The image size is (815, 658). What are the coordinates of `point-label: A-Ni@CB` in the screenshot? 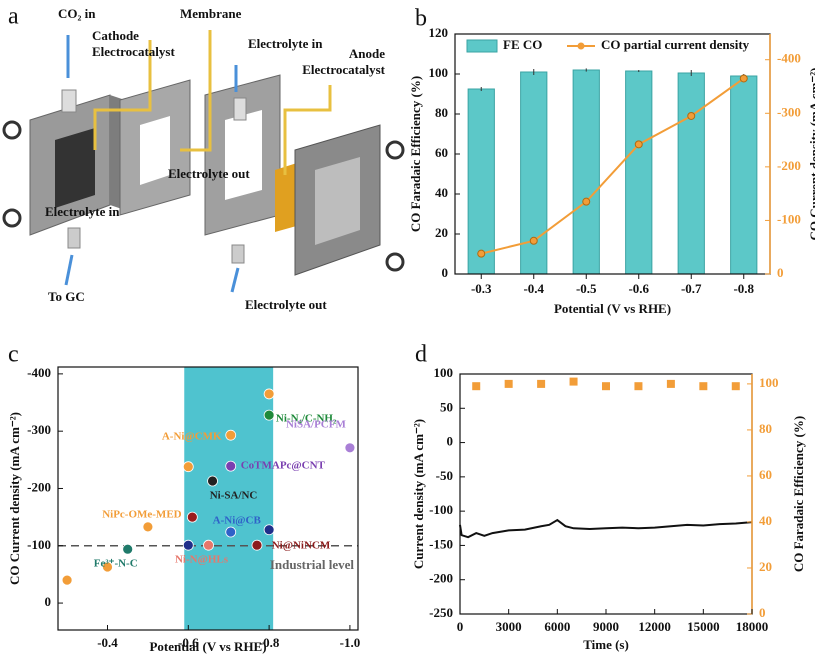 It's located at (237, 521).